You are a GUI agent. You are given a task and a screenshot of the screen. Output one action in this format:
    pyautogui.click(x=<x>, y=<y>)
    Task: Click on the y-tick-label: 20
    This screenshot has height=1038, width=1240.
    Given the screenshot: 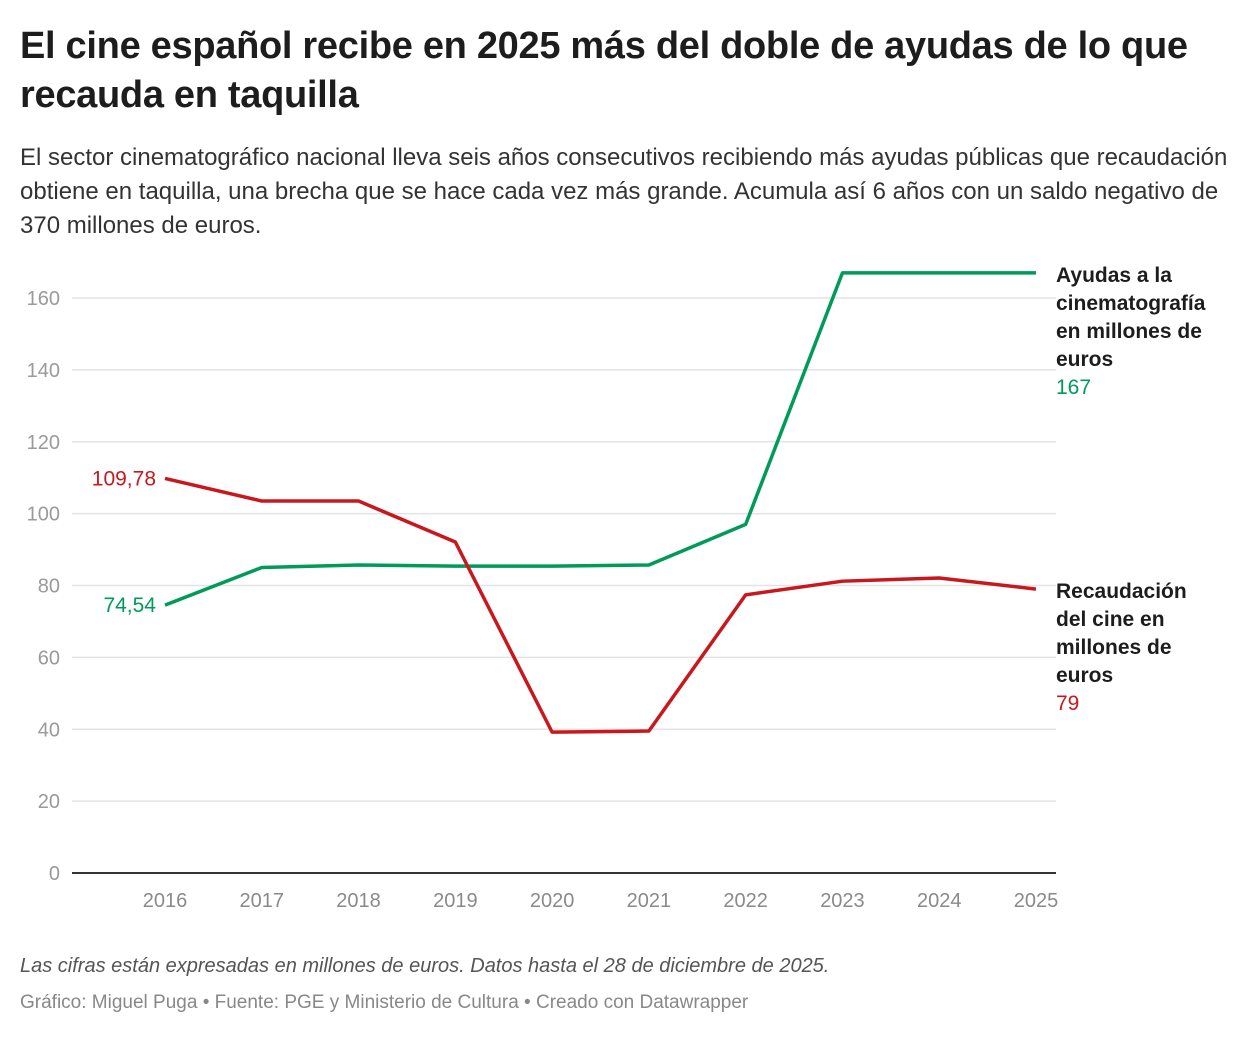 What is the action you would take?
    pyautogui.click(x=49, y=802)
    